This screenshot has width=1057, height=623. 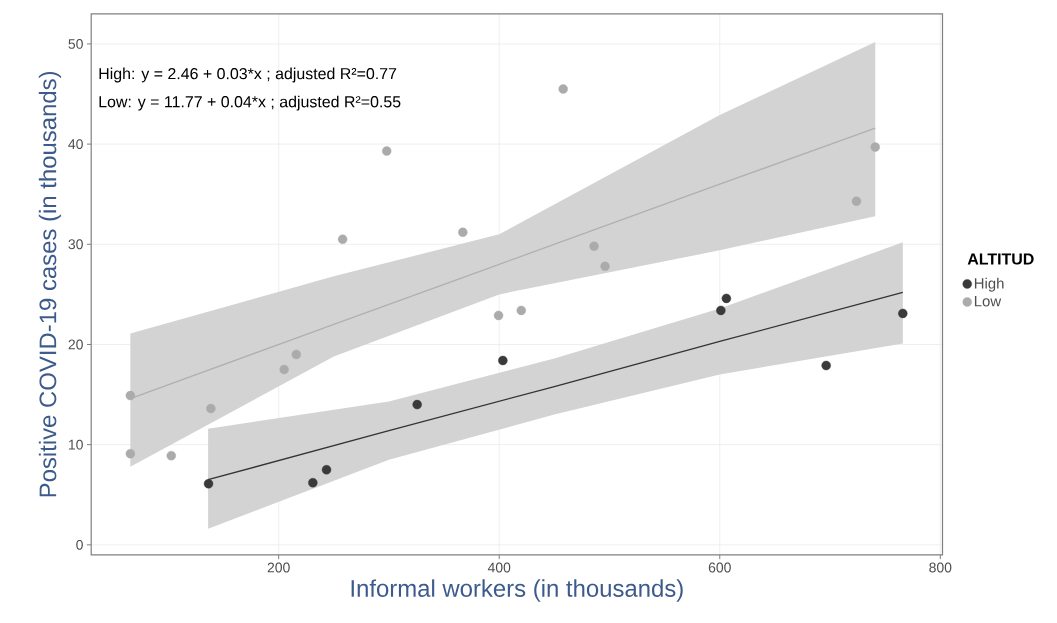 I want to click on annotation: Low: y = 11.77 + 0.04*x ; adjusted R²=0.55, so click(x=250, y=103).